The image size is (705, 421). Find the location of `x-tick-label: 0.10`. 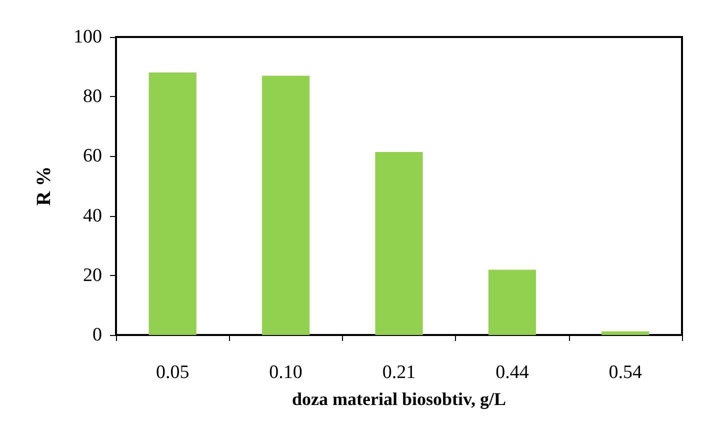

x-tick-label: 0.10 is located at coordinates (285, 372).